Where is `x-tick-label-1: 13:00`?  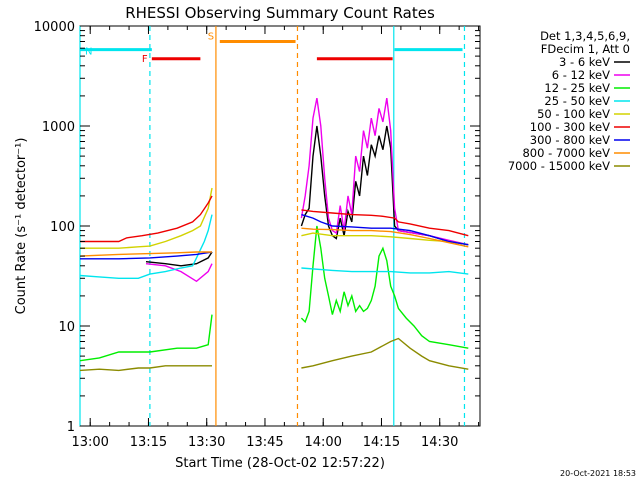 x-tick-label-1: 13:00 is located at coordinates (89, 442).